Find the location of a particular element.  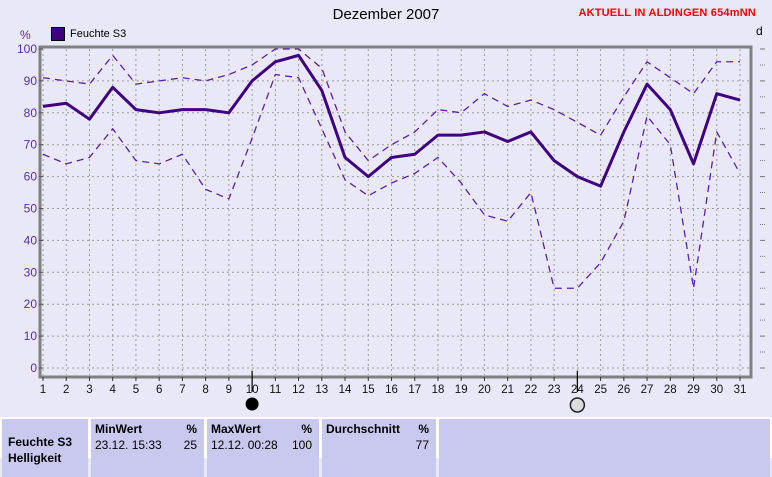

x-tick-label: 12 is located at coordinates (298, 390).